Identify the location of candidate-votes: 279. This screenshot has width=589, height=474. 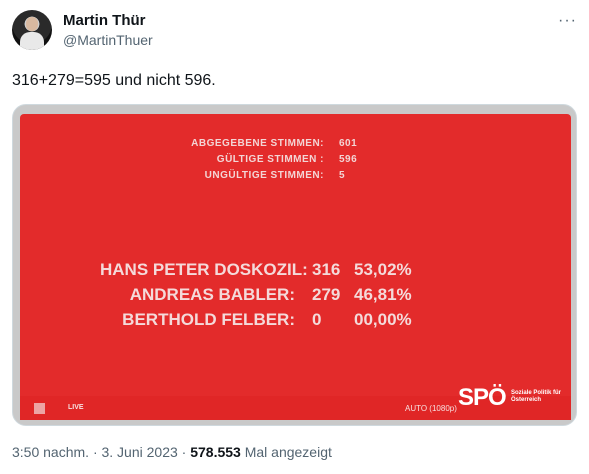
(326, 294).